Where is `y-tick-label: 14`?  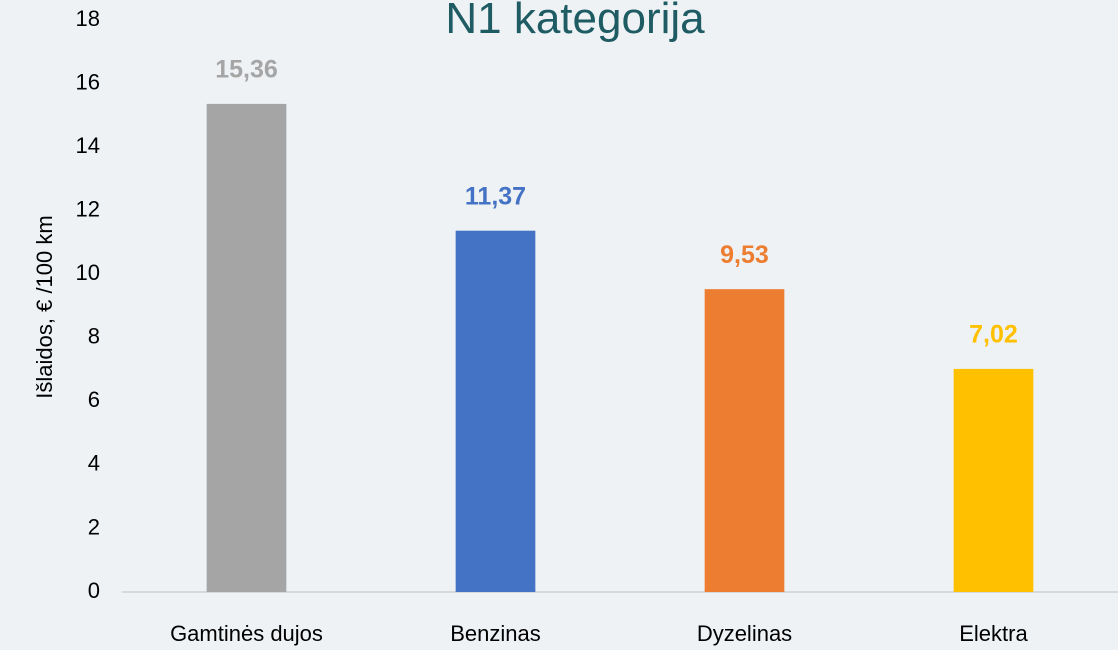
y-tick-label: 14 is located at coordinates (88, 145).